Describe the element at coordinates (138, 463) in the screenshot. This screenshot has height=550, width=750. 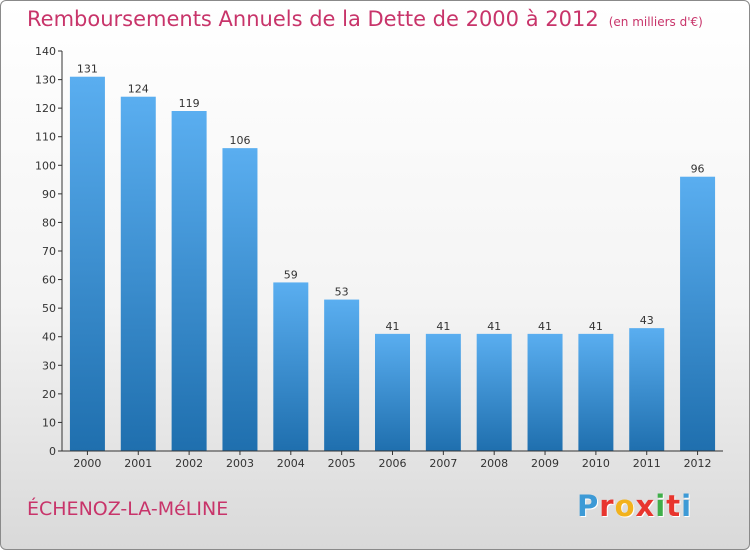
I see `x-tick-label: 2001` at that location.